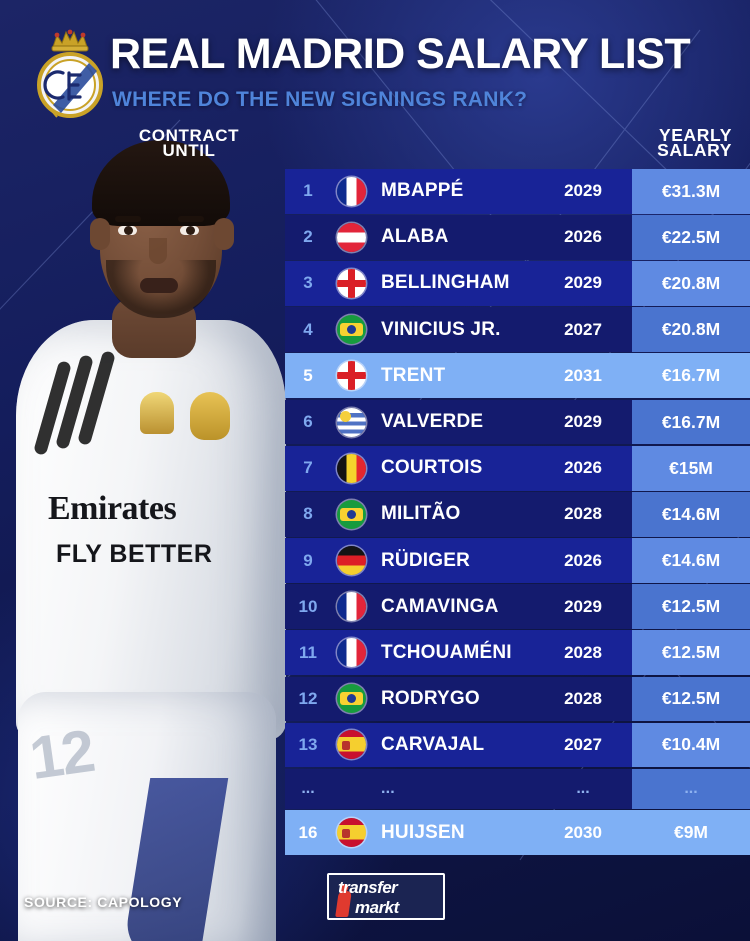 The width and height of the screenshot is (750, 941). I want to click on austria-flag-icon, so click(351, 237).